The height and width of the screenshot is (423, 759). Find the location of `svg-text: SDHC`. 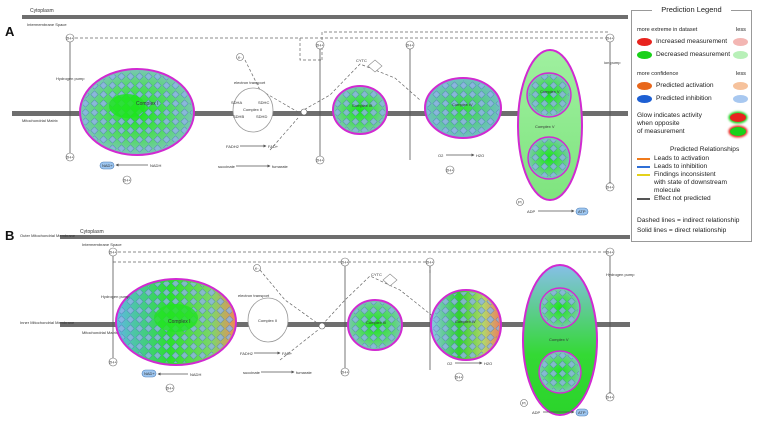

svg-text: SDHC is located at coordinates (263, 102).